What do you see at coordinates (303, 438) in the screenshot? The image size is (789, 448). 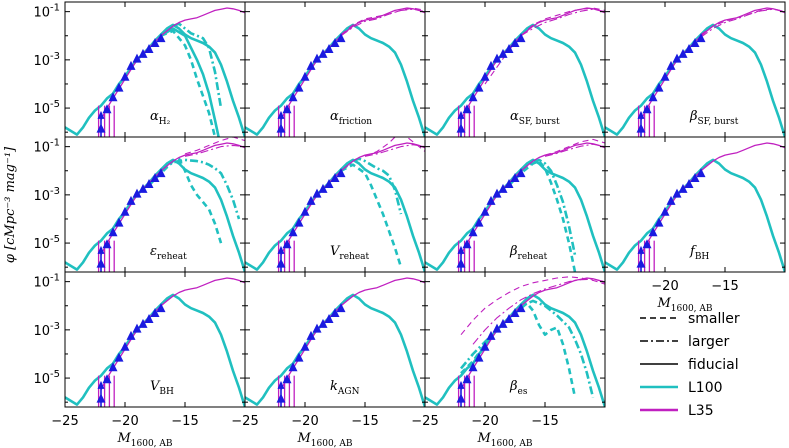 I see `x-axis-title-main: M` at bounding box center [303, 438].